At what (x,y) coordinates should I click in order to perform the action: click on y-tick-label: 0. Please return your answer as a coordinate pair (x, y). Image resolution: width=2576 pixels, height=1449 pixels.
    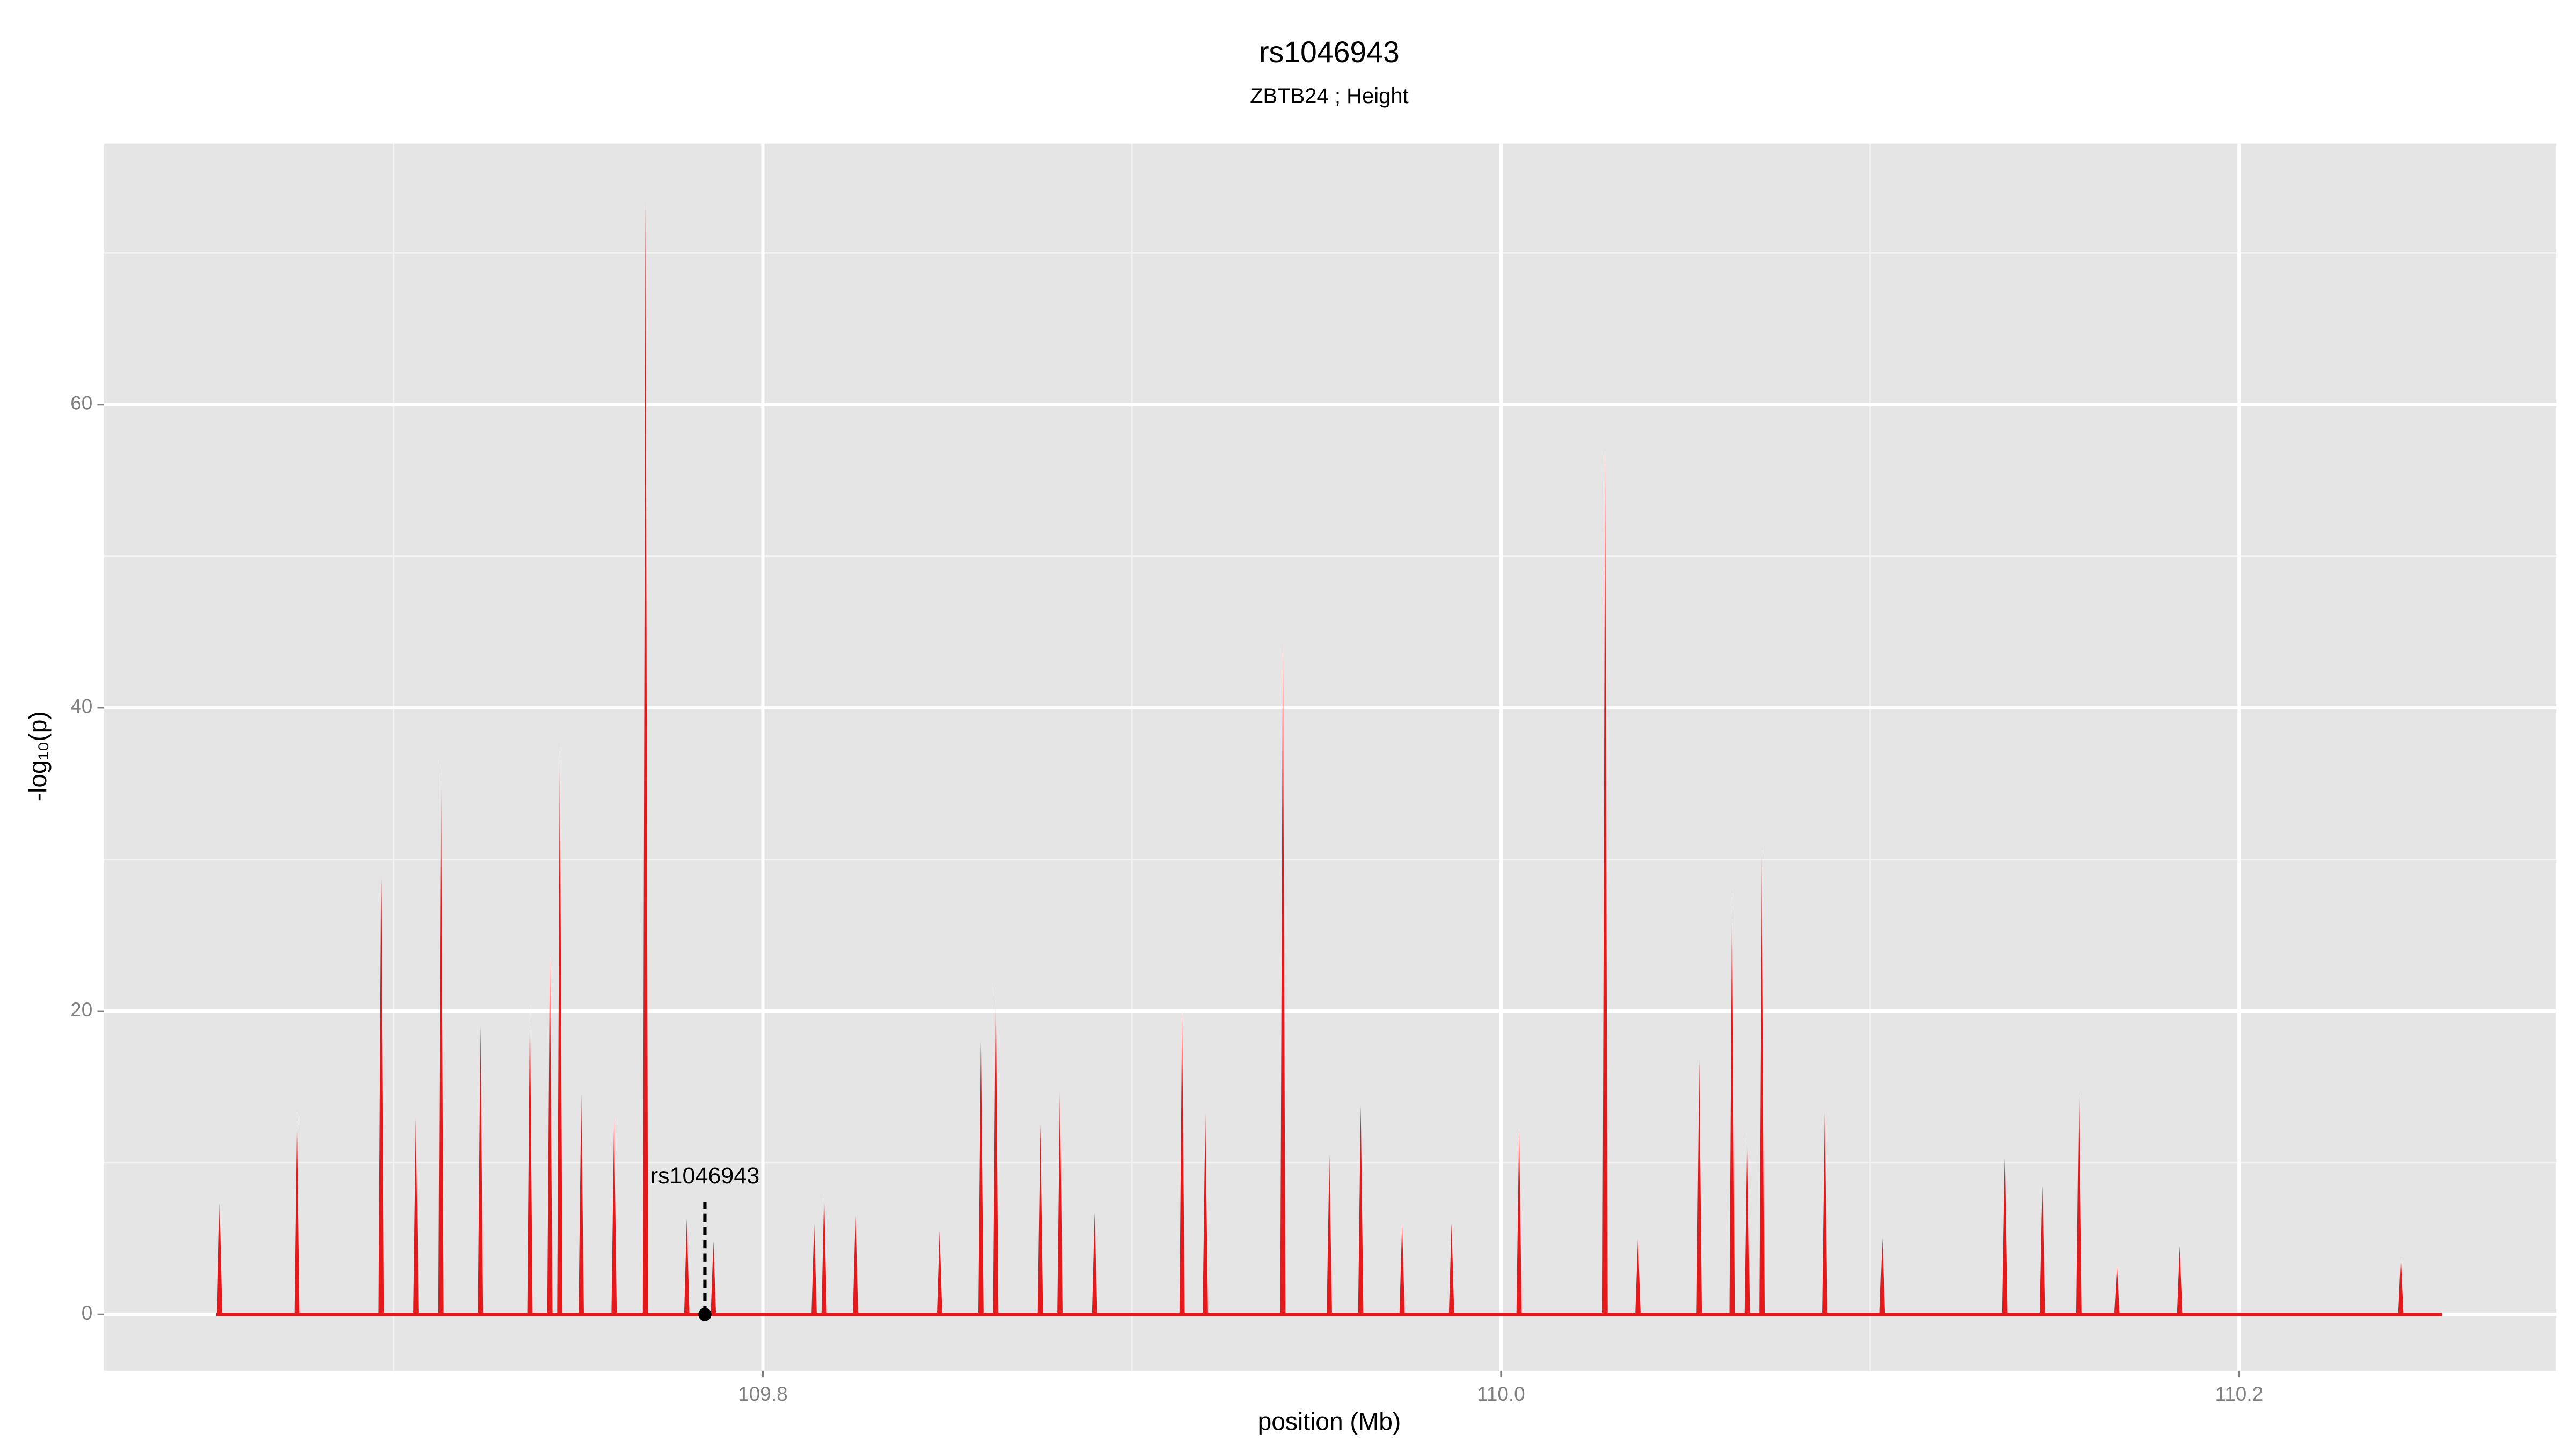
    Looking at the image, I should click on (87, 1313).